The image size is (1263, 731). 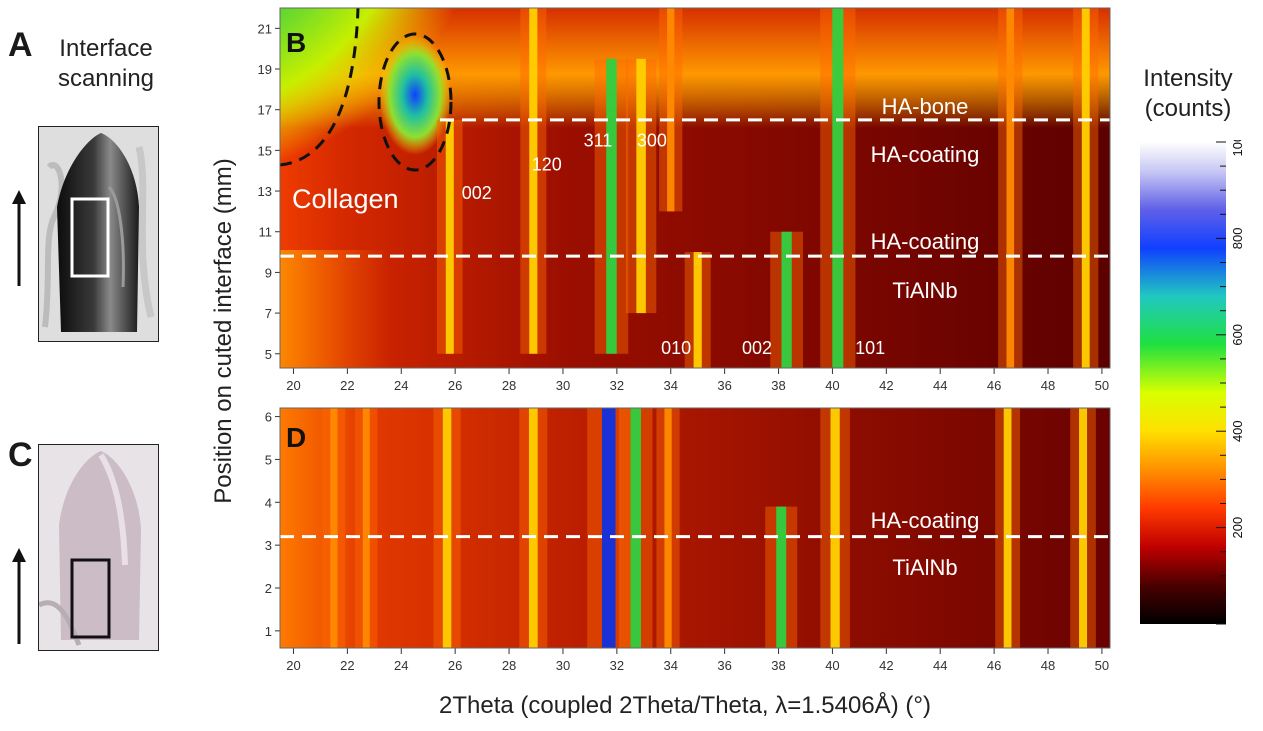 I want to click on y-tick-label: 15, so click(x=265, y=150).